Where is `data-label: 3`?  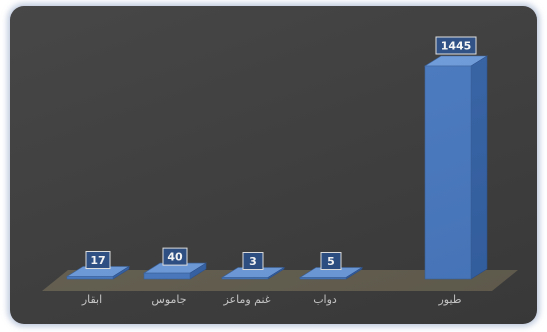
data-label: 3 is located at coordinates (253, 261).